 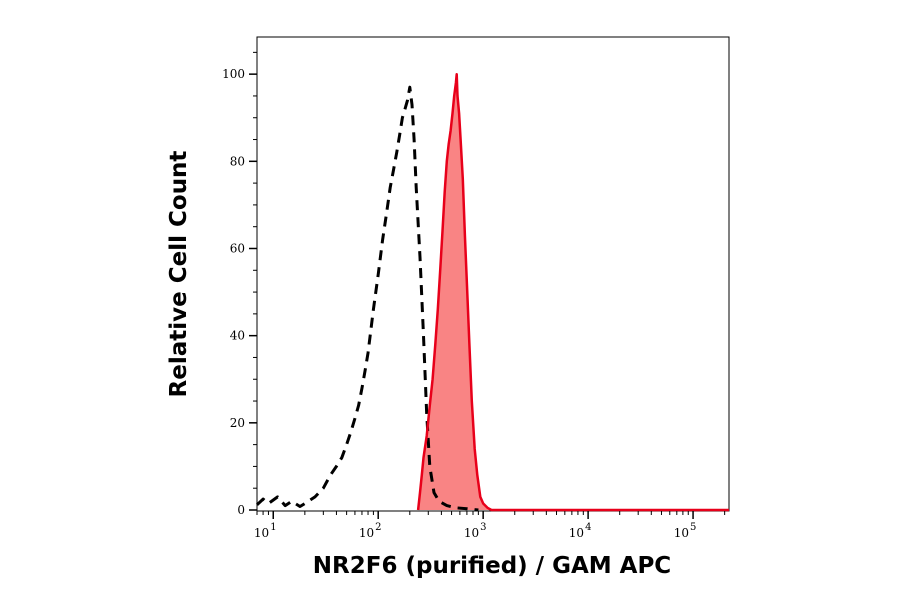 What do you see at coordinates (492, 566) in the screenshot?
I see `x-axis-title: NR2F6 (purified) / GAM APC` at bounding box center [492, 566].